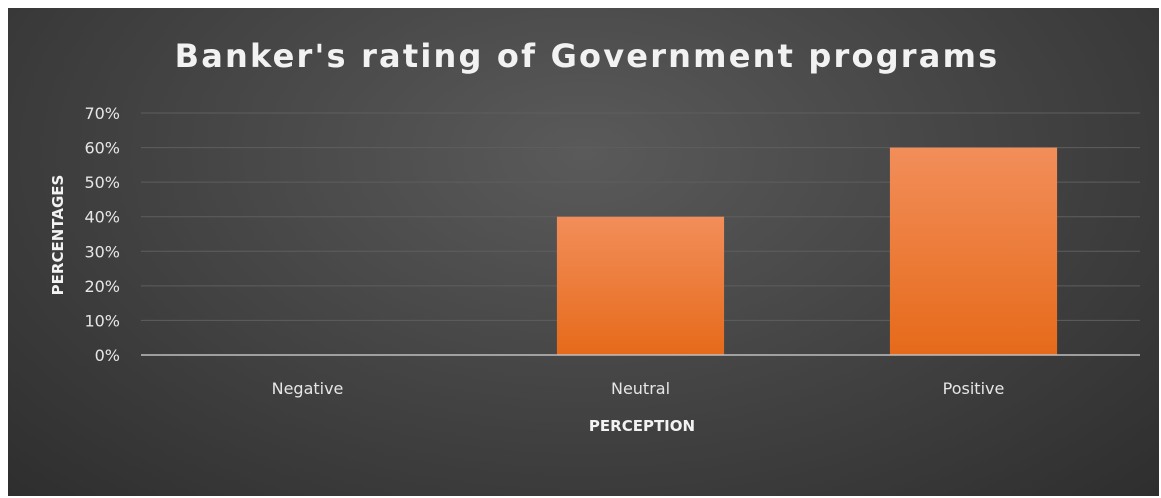 The width and height of the screenshot is (1161, 498). I want to click on y-tick-label: 30%, so click(102, 251).